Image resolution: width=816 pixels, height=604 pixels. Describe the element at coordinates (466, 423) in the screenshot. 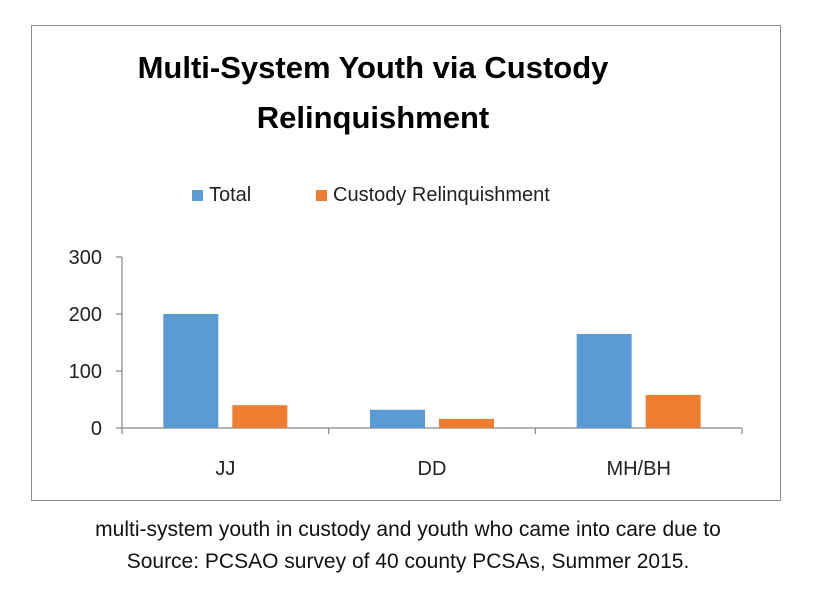

I see `bar-dd-custody-relinquishment` at that location.